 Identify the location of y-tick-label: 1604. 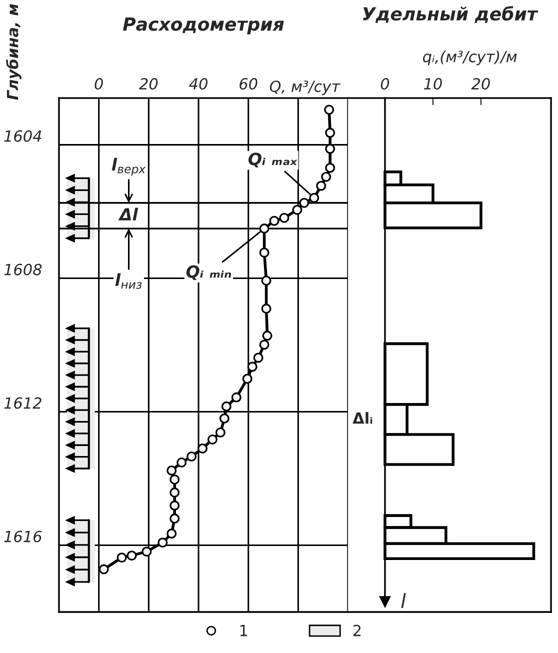
(23, 136).